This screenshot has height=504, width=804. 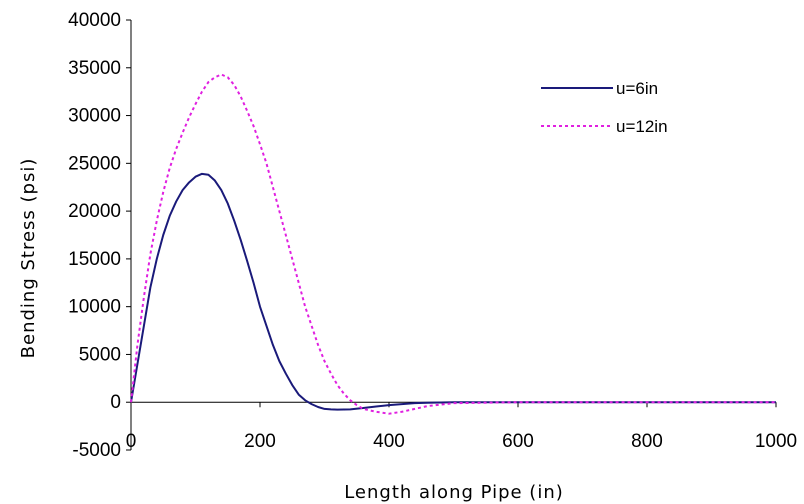 I want to click on legend: u=6in u=12in, so click(x=604, y=107).